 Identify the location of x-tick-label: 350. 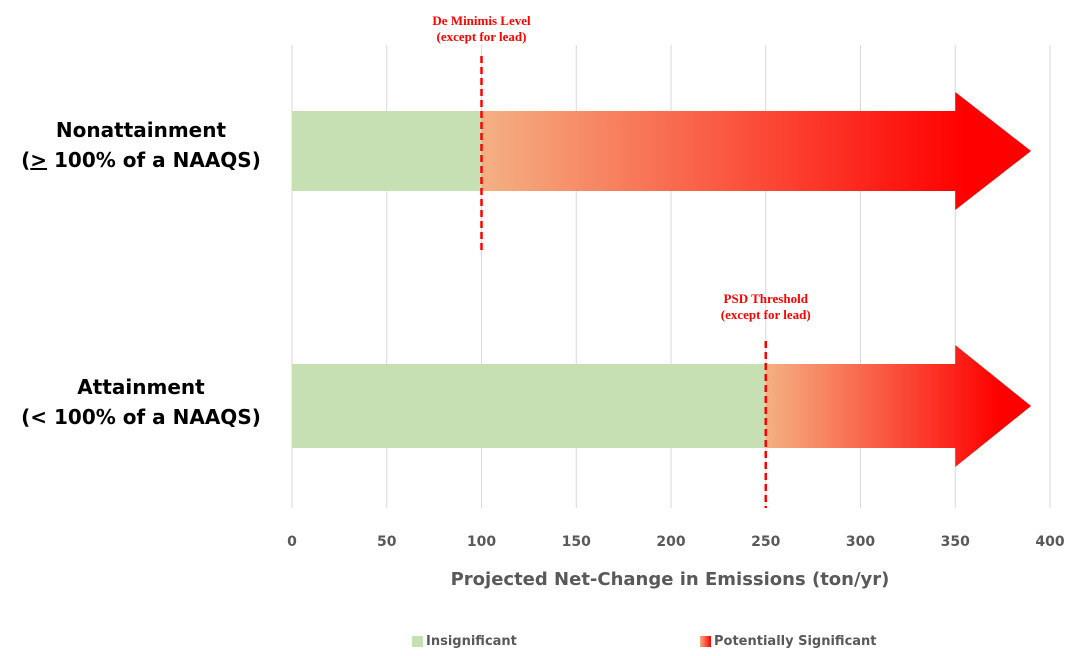
(955, 542).